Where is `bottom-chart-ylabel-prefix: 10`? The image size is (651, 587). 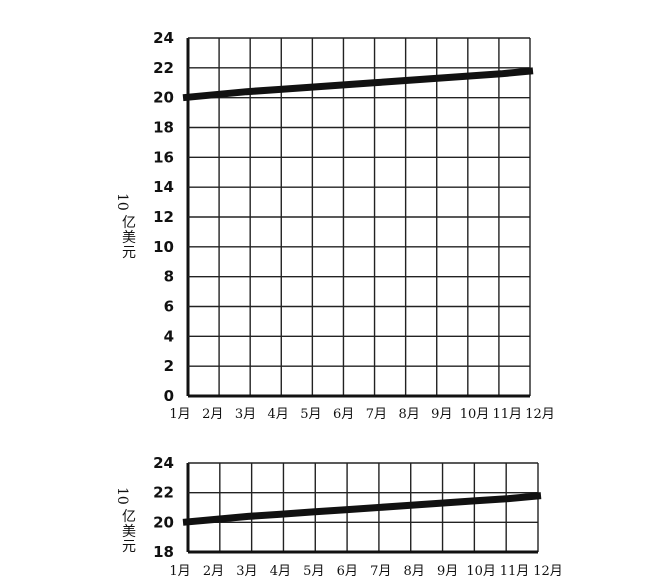 bottom-chart-ylabel-prefix: 10 is located at coordinates (122, 496).